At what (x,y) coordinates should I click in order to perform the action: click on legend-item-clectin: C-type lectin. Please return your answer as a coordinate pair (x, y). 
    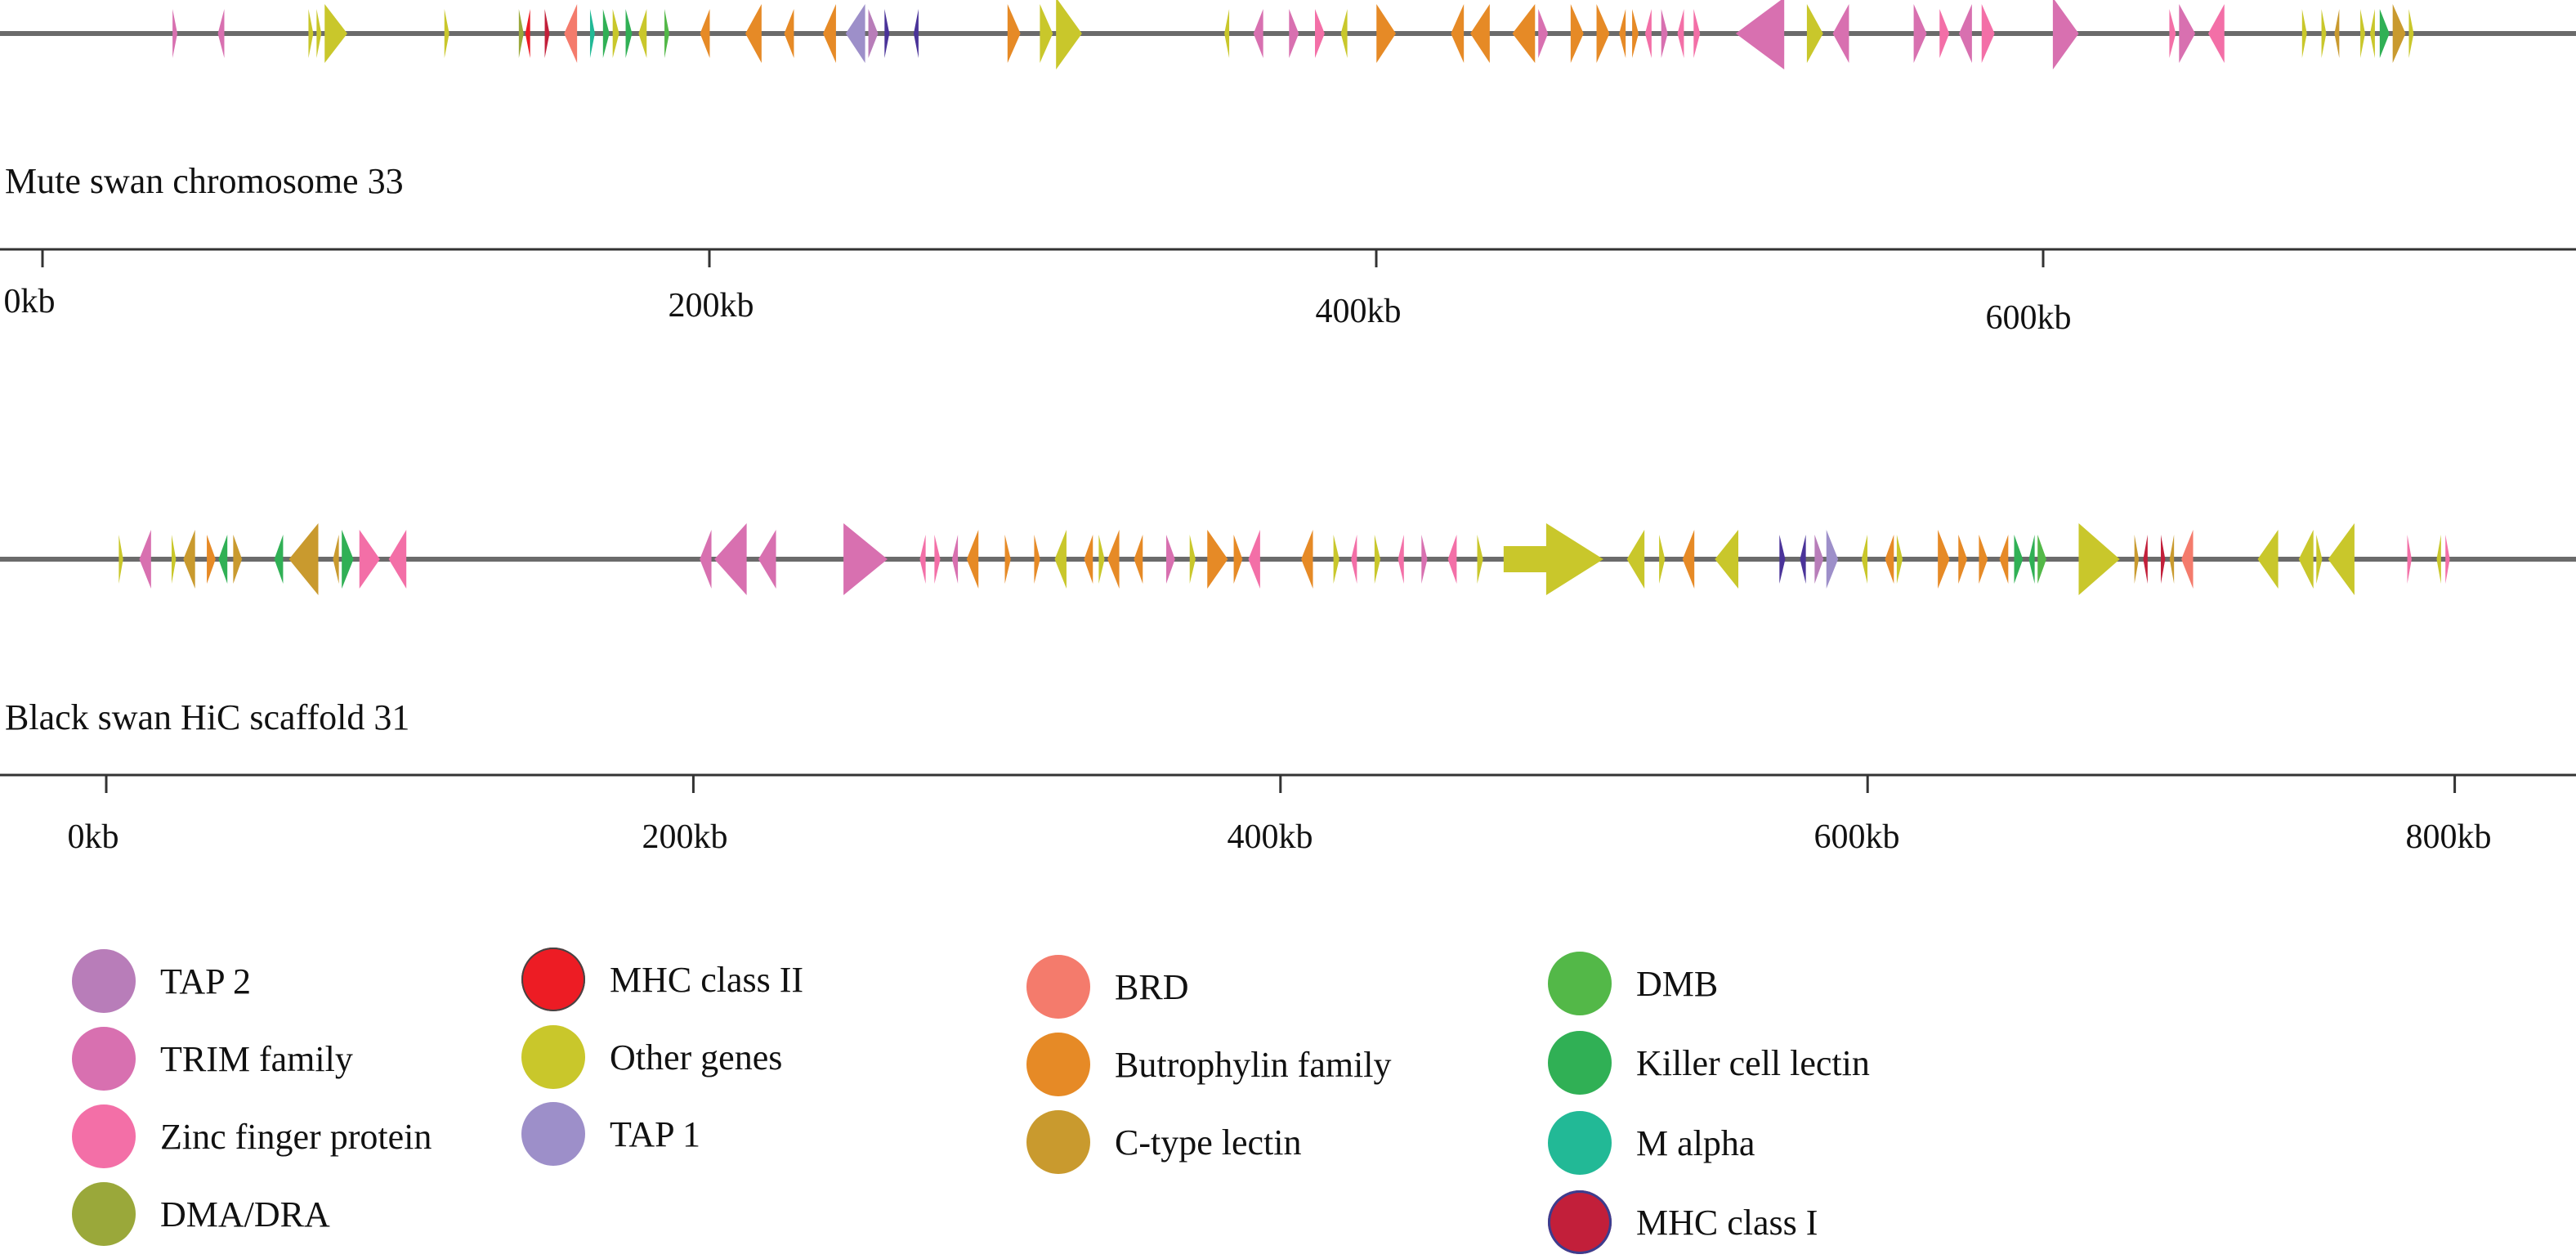
    Looking at the image, I should click on (1164, 1142).